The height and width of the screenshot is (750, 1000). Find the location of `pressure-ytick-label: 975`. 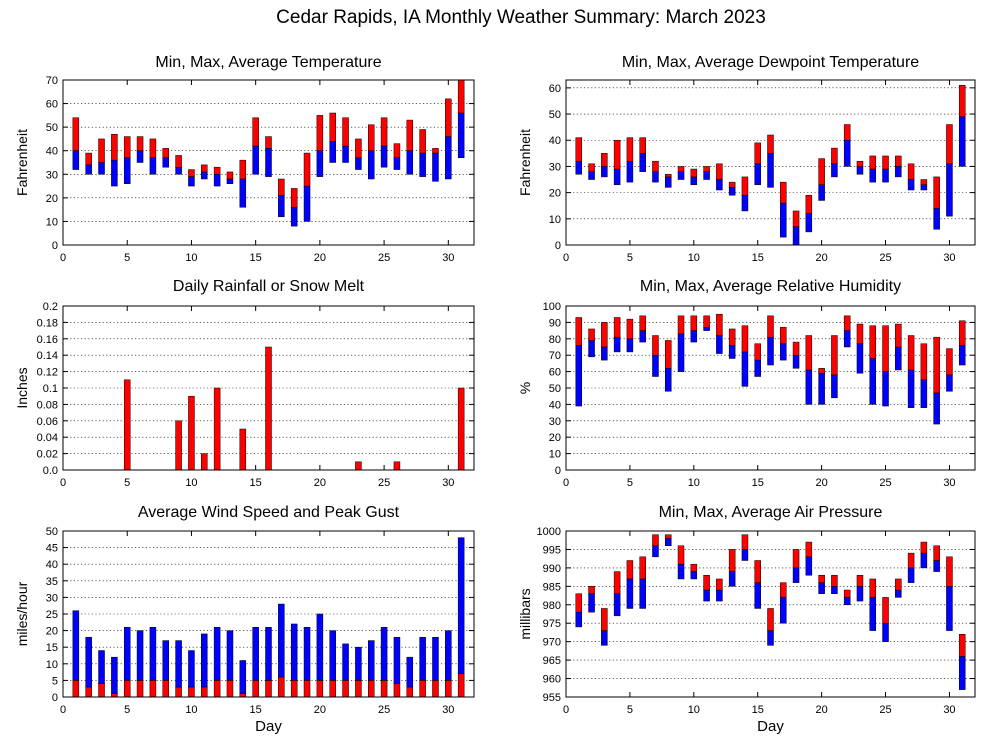

pressure-ytick-label: 975 is located at coordinates (552, 624).